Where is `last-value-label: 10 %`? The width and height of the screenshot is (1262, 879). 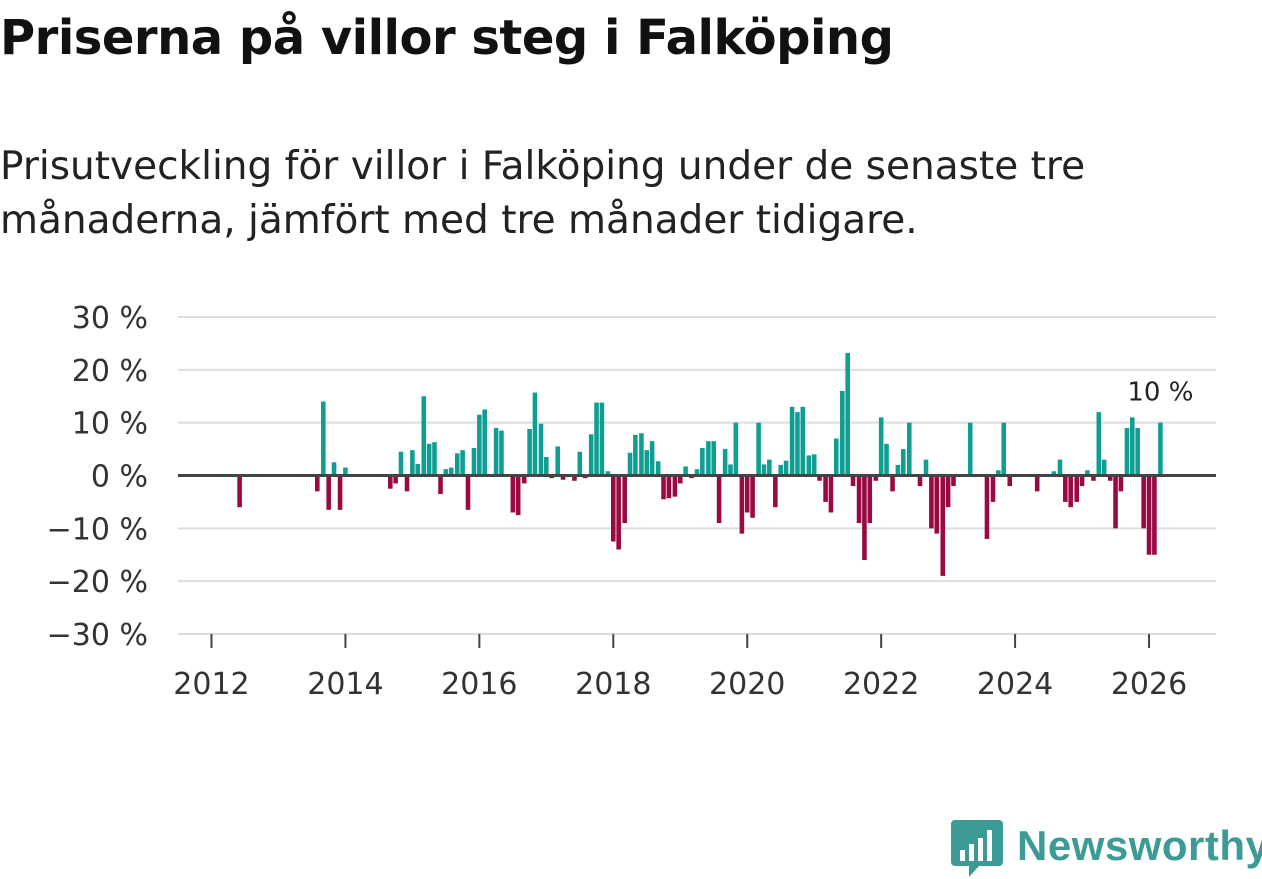 last-value-label: 10 % is located at coordinates (1160, 393).